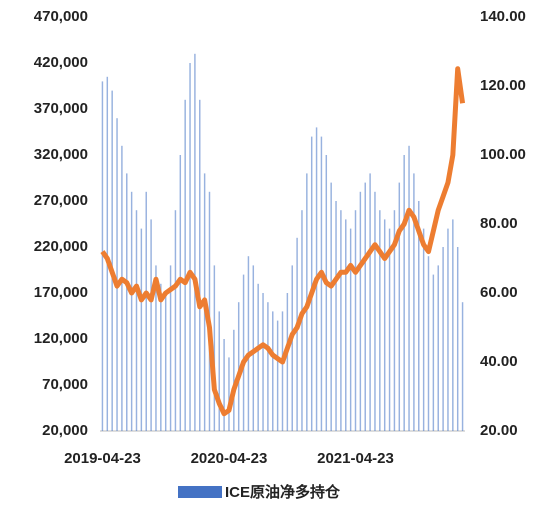  What do you see at coordinates (355, 458) in the screenshot?
I see `x-tick-label: 2021-04-23` at bounding box center [355, 458].